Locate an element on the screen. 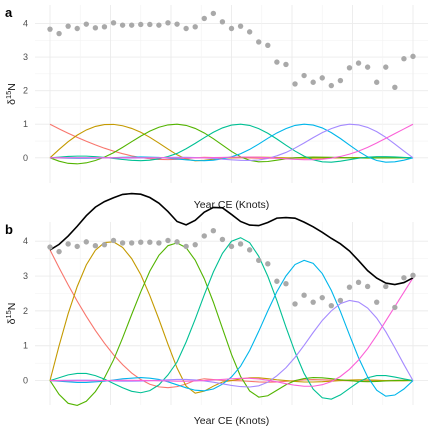 The height and width of the screenshot is (432, 432). panel-label: a is located at coordinates (9, 12).